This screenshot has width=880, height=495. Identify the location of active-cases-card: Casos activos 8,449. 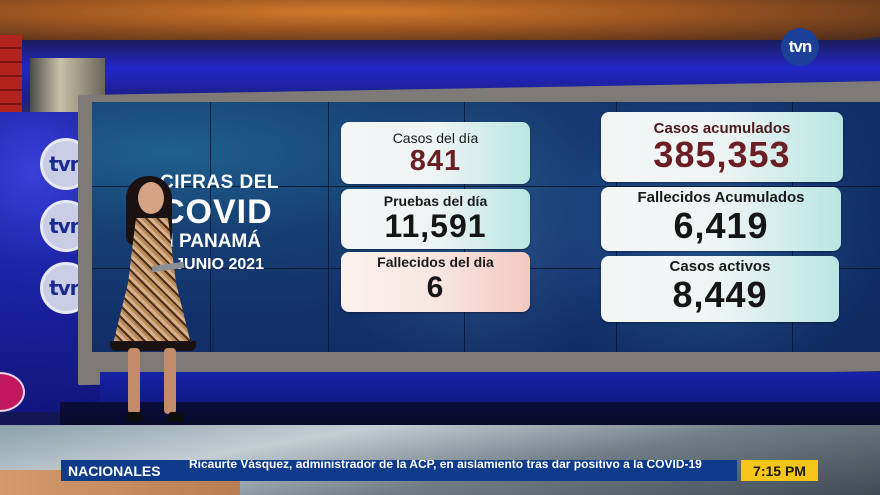
(720, 289).